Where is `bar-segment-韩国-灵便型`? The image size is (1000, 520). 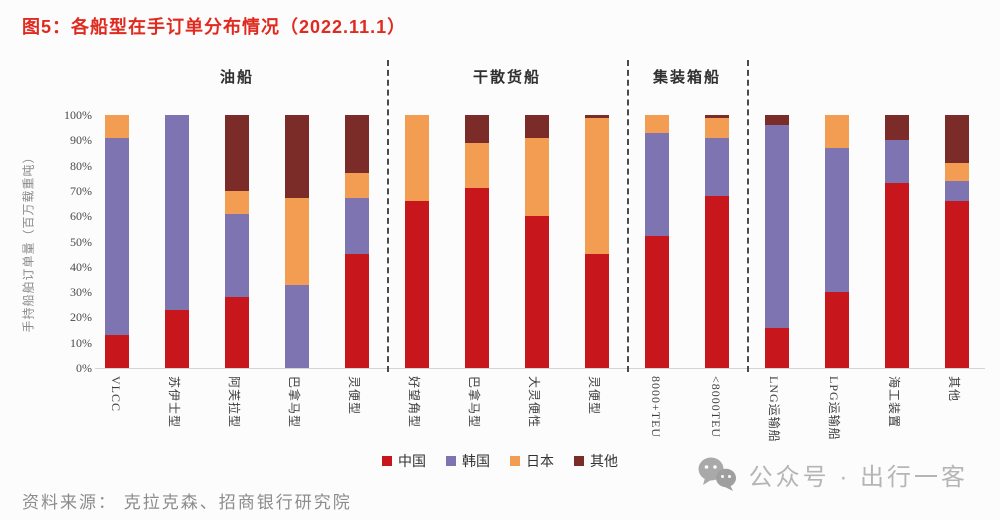 bar-segment-韩国-灵便型 is located at coordinates (357, 226).